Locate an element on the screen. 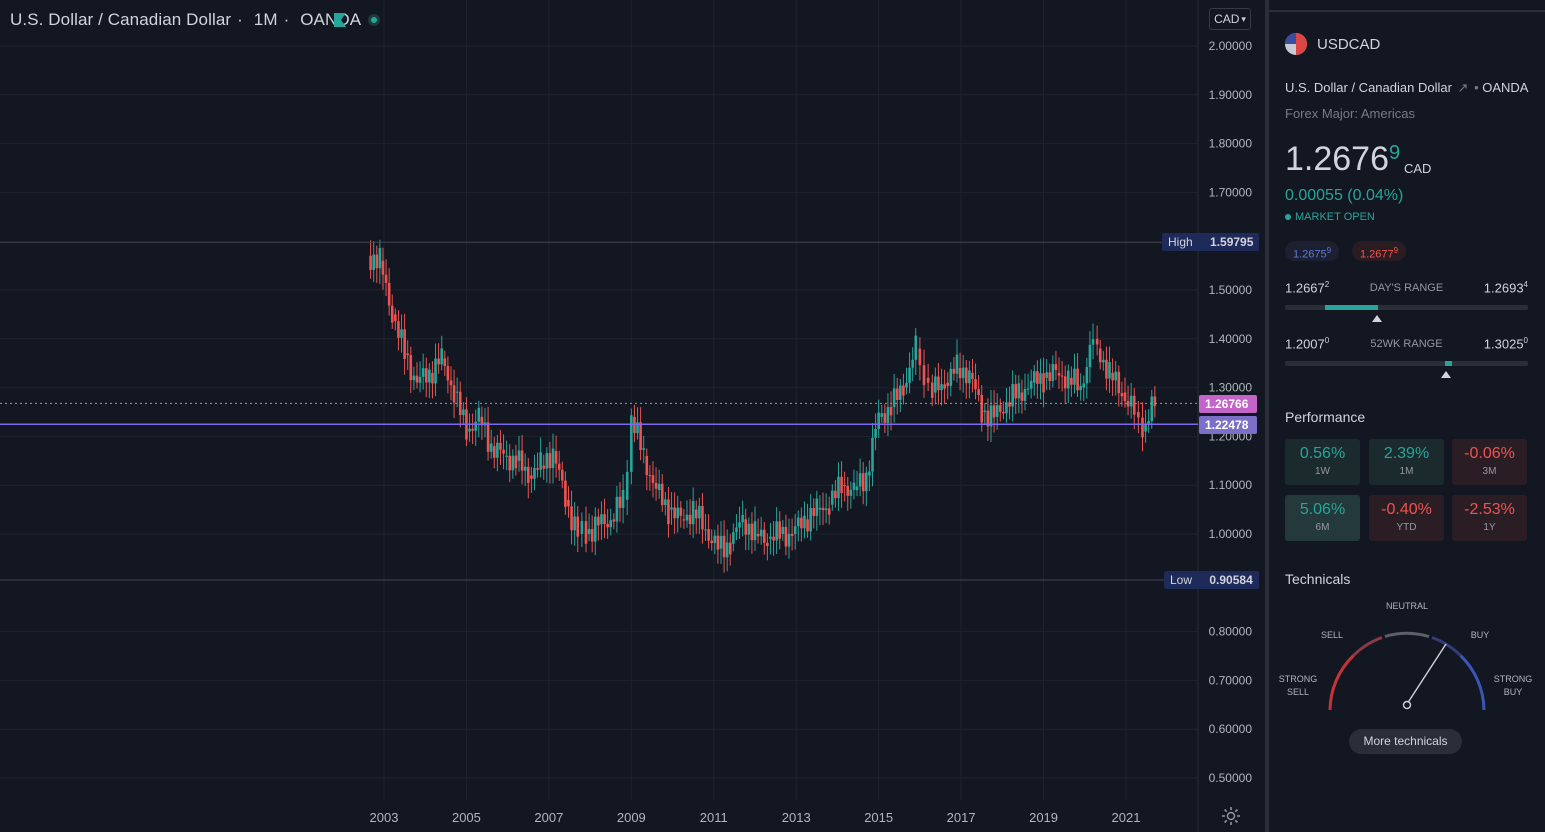 The image size is (1545, 832). flag-icon is located at coordinates (340, 20).